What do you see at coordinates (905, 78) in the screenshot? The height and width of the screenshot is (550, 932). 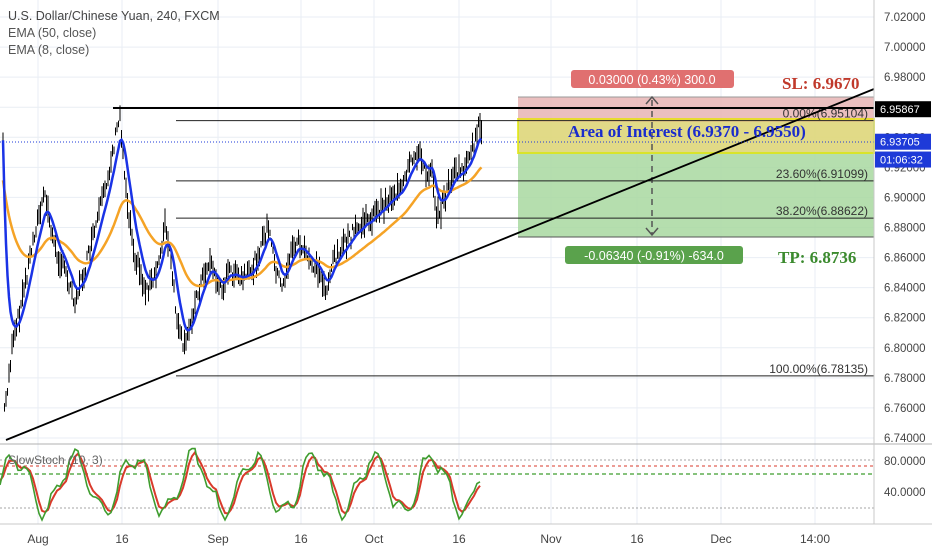 I see `price-axis-label: 6.98000` at bounding box center [905, 78].